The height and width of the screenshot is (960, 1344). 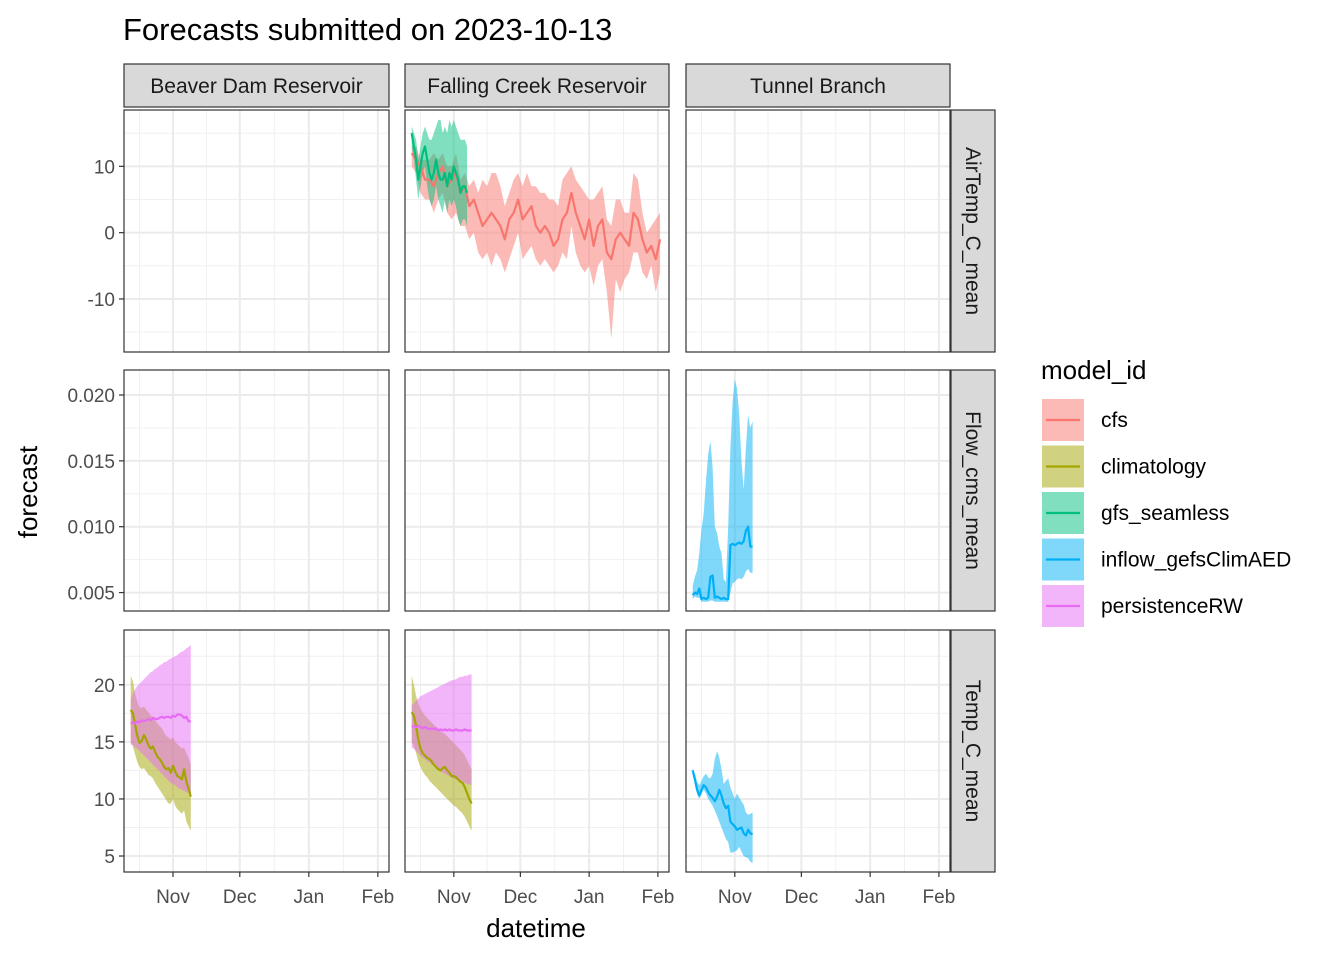 I want to click on y-tick-label: 0.020, so click(x=91, y=396).